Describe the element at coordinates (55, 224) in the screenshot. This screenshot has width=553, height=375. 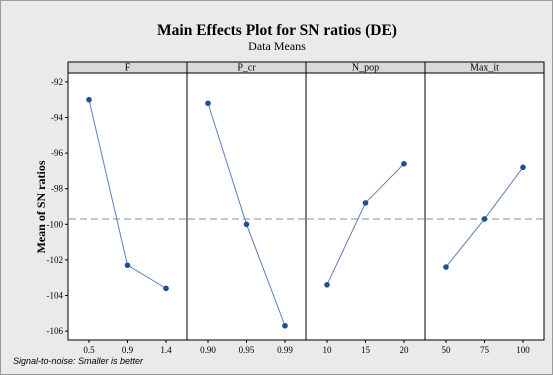
I see `y-tick-label: -100` at that location.